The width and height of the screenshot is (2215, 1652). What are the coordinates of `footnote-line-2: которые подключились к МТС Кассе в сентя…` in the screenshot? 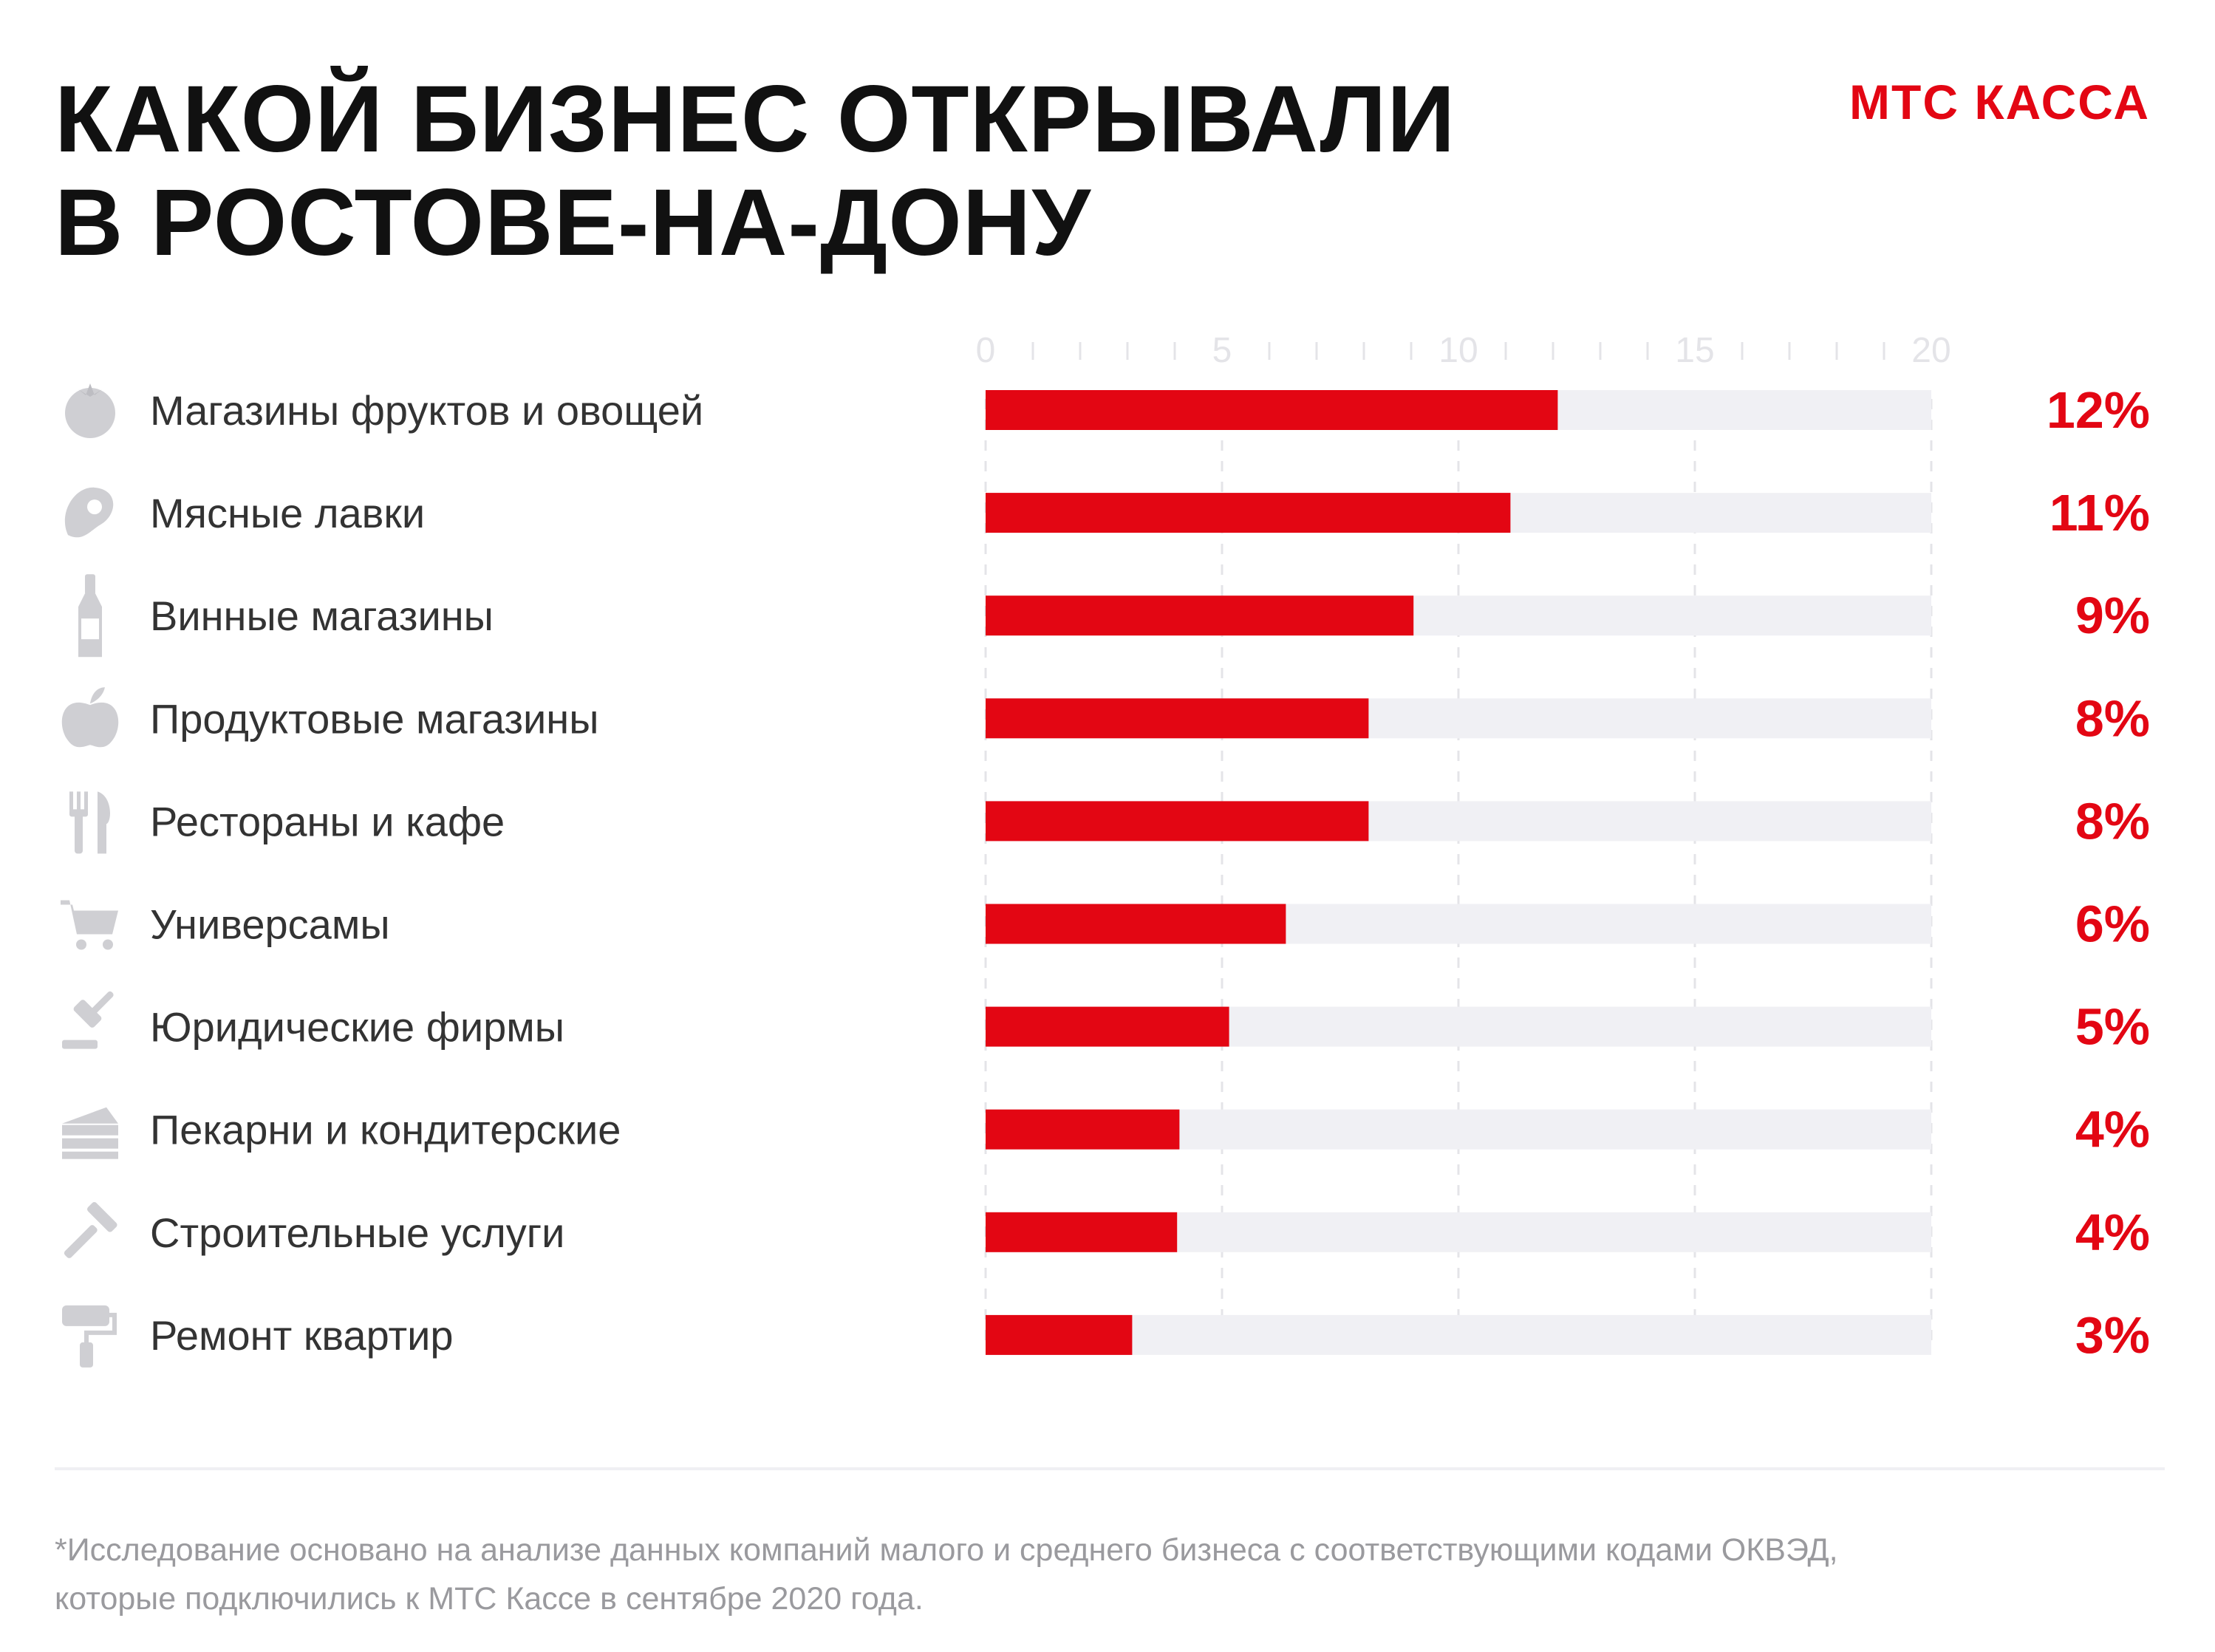 It's located at (489, 1599).